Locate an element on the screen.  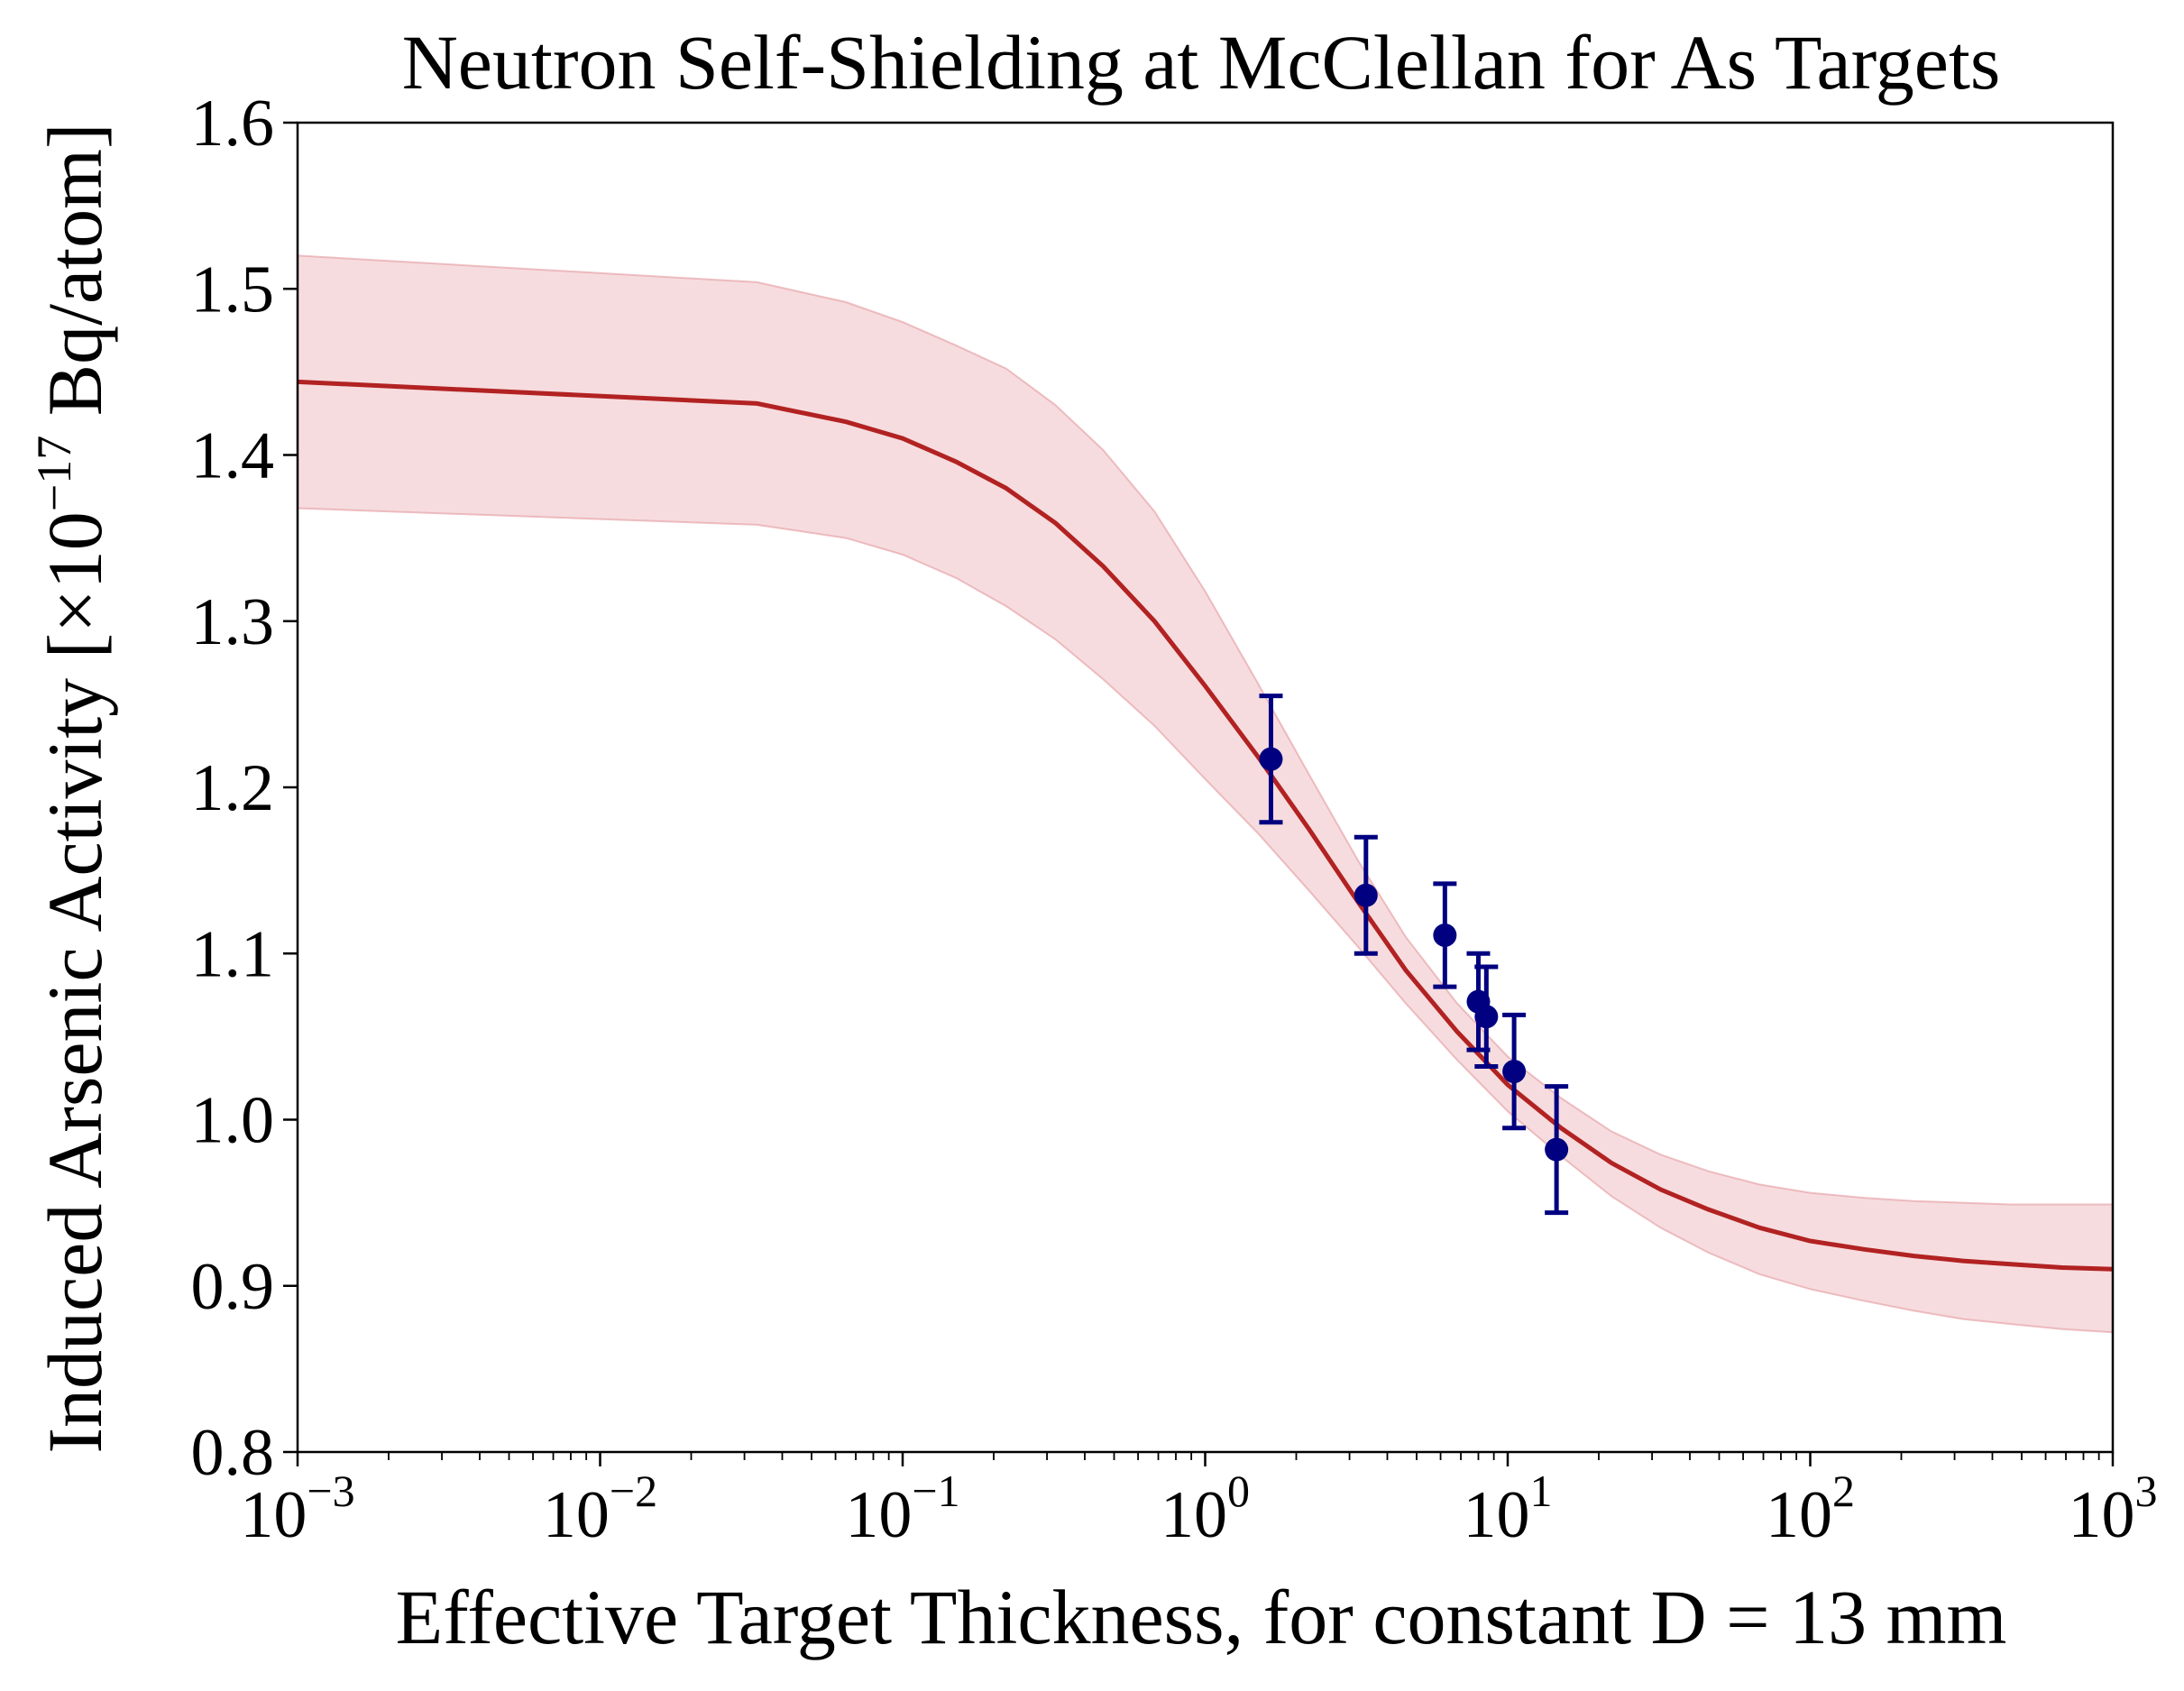
y-tick-label: 1.0 is located at coordinates (233, 1121).